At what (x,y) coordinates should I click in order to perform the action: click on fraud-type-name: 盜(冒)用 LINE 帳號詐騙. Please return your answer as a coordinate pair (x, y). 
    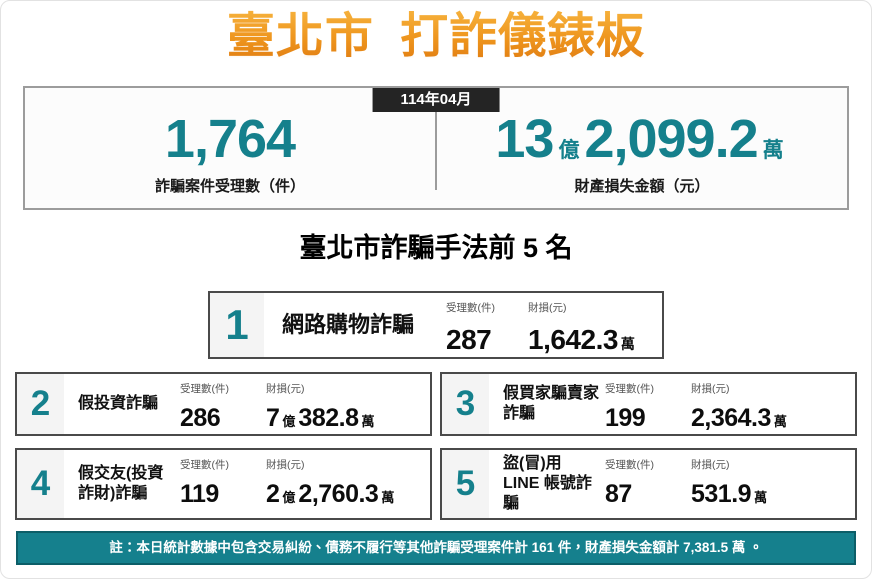
    Looking at the image, I should click on (547, 483).